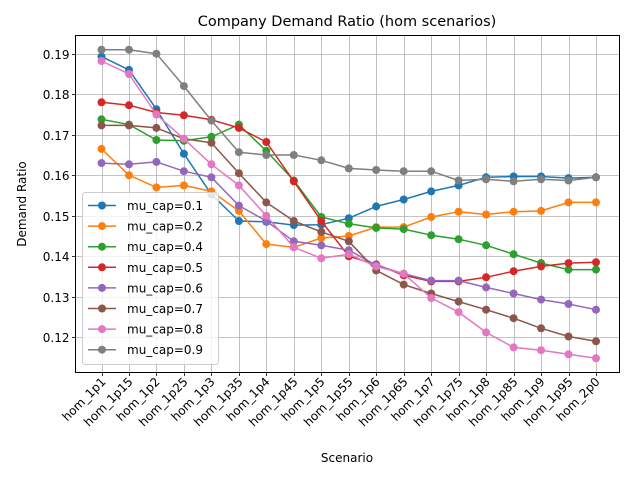 The image size is (640, 480). I want to click on legend-item: mu_cap=0.4, so click(145, 247).